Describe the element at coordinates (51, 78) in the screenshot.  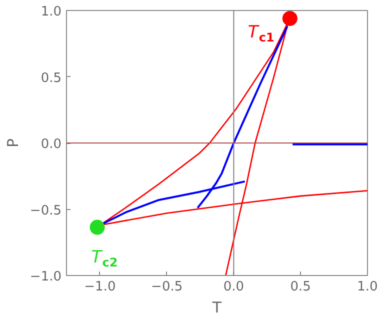
I see `y-tick-label: 0.5` at that location.